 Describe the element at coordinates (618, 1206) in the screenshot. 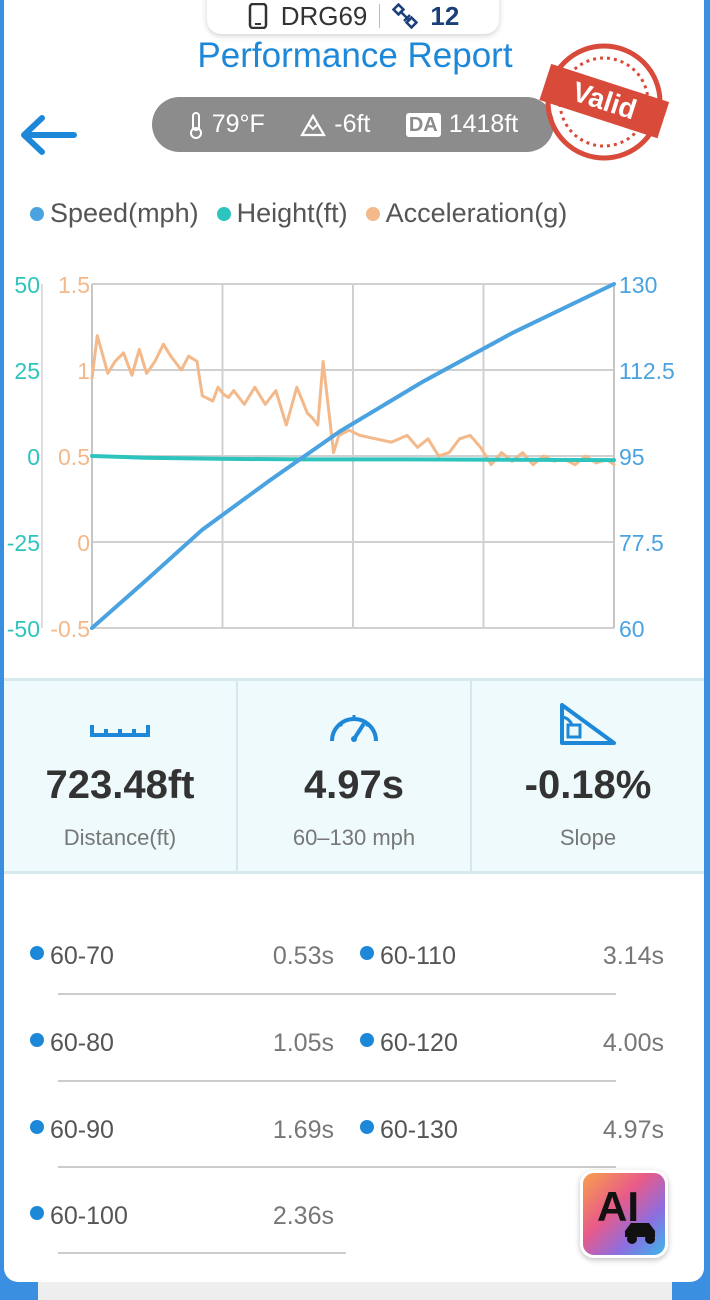

I see `ai-label: AI` at that location.